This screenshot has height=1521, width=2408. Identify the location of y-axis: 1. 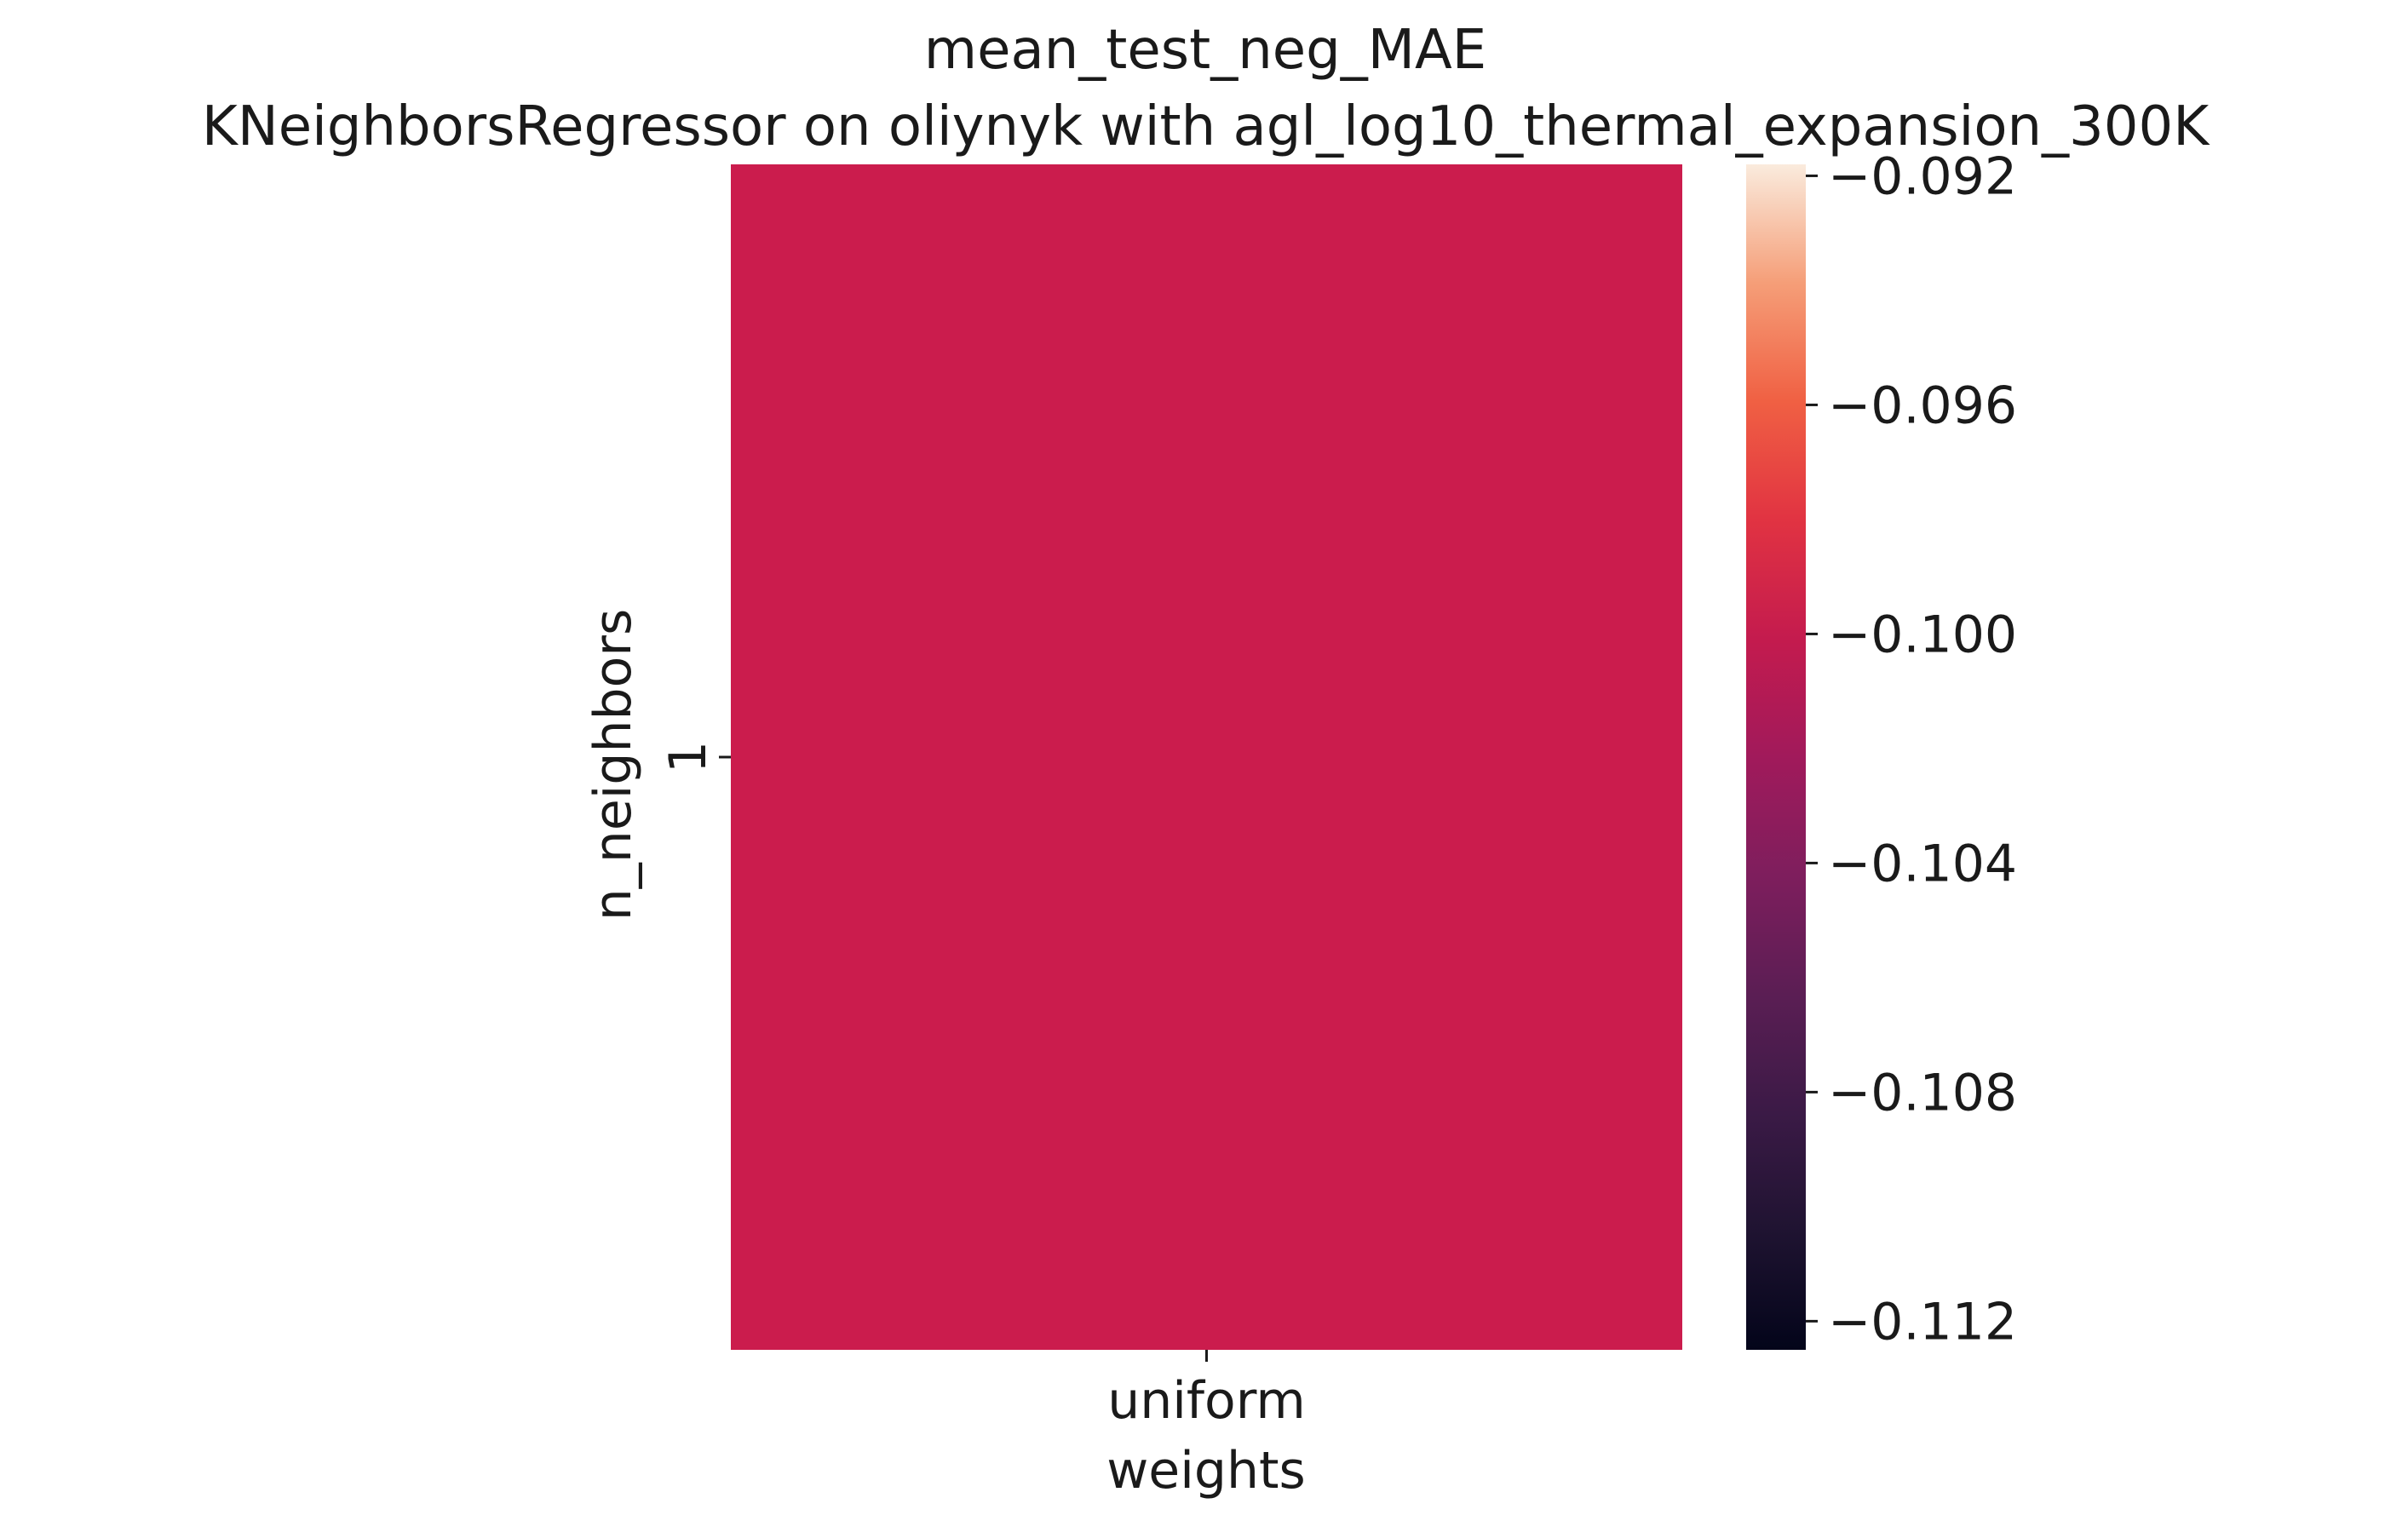
(694, 757).